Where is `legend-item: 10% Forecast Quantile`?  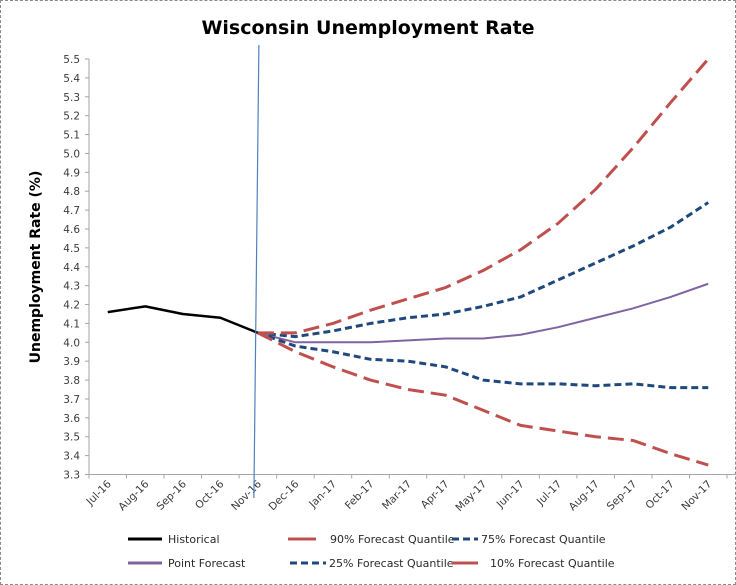
legend-item: 10% Forecast Quantile is located at coordinates (533, 563).